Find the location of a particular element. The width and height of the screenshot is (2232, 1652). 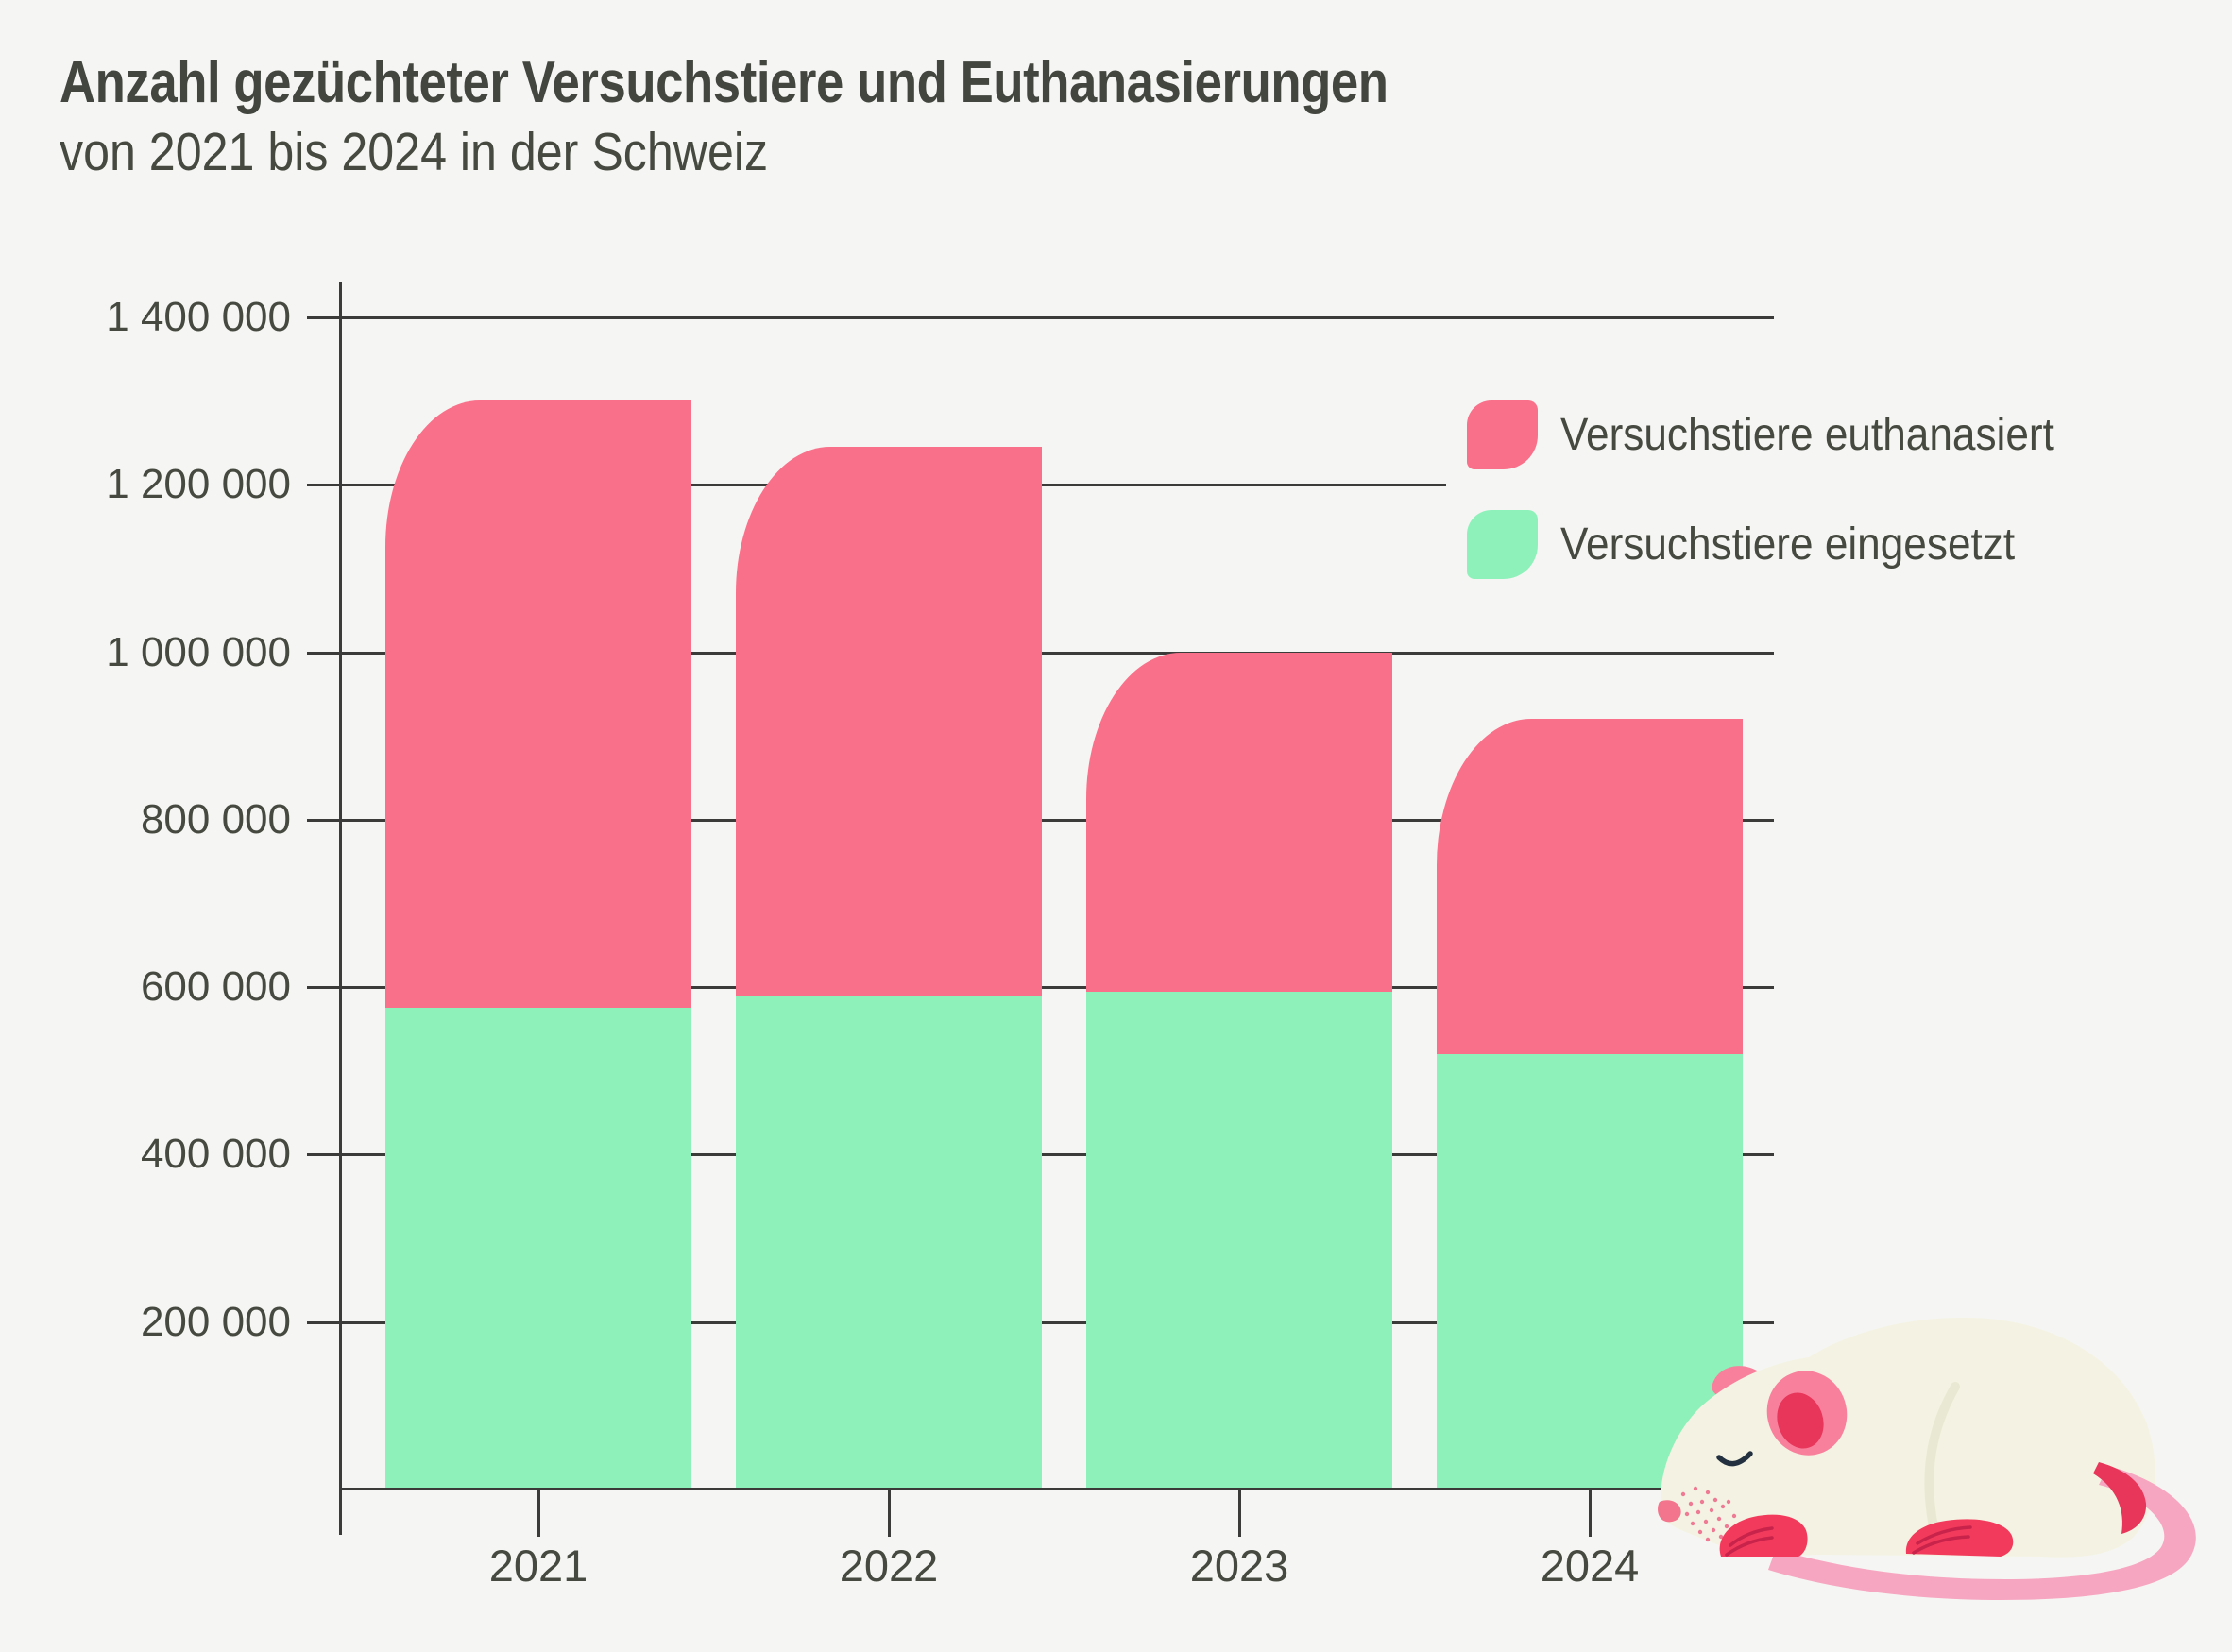

x-axis-label-2023: 2023 is located at coordinates (1239, 1566).